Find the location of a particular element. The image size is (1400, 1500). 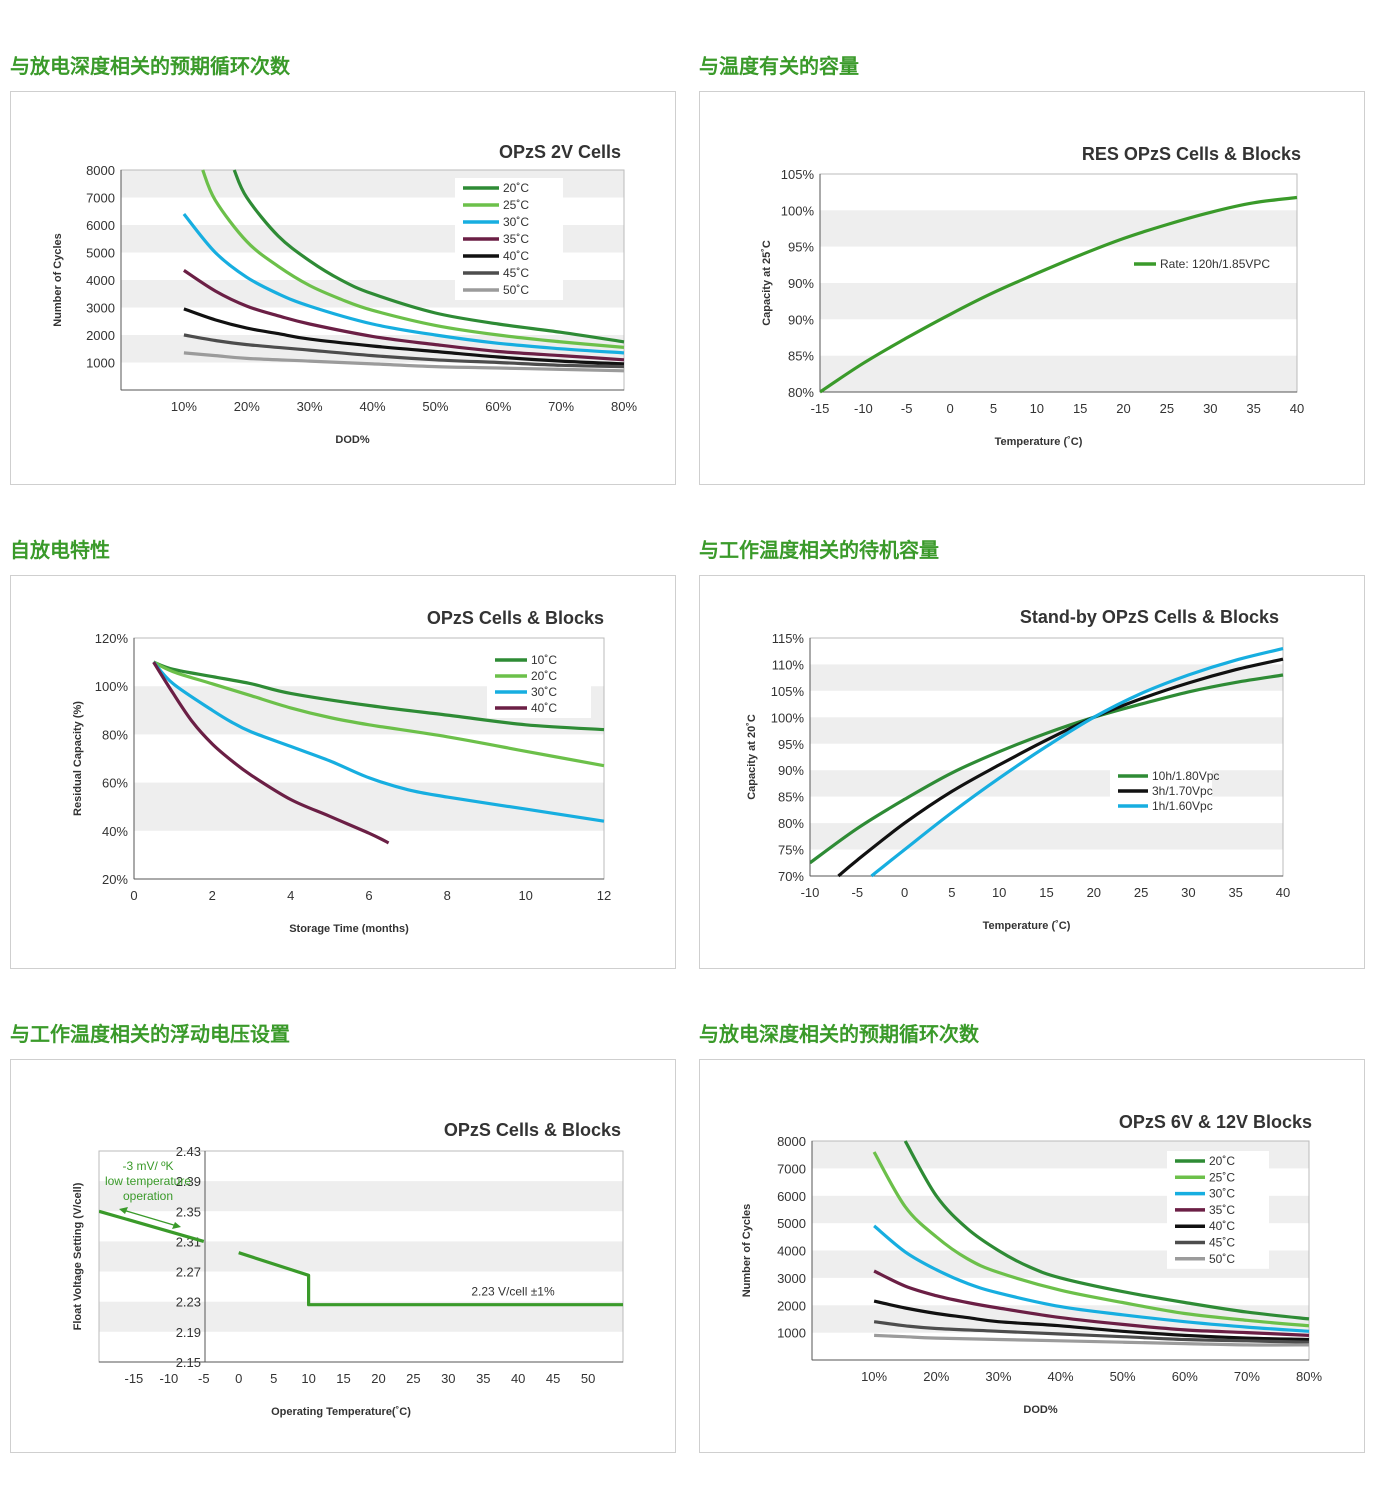

y-axis-label: Capacity at 20˚C is located at coordinates (752, 757).